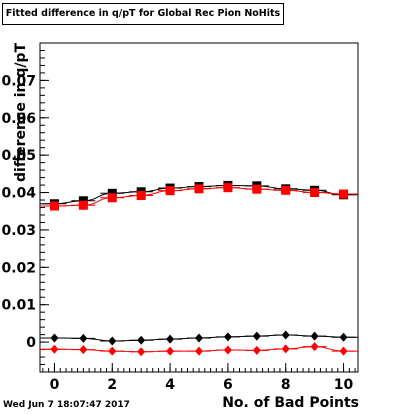  Describe the element at coordinates (170, 385) in the screenshot. I see `x-tick-label: 4` at that location.